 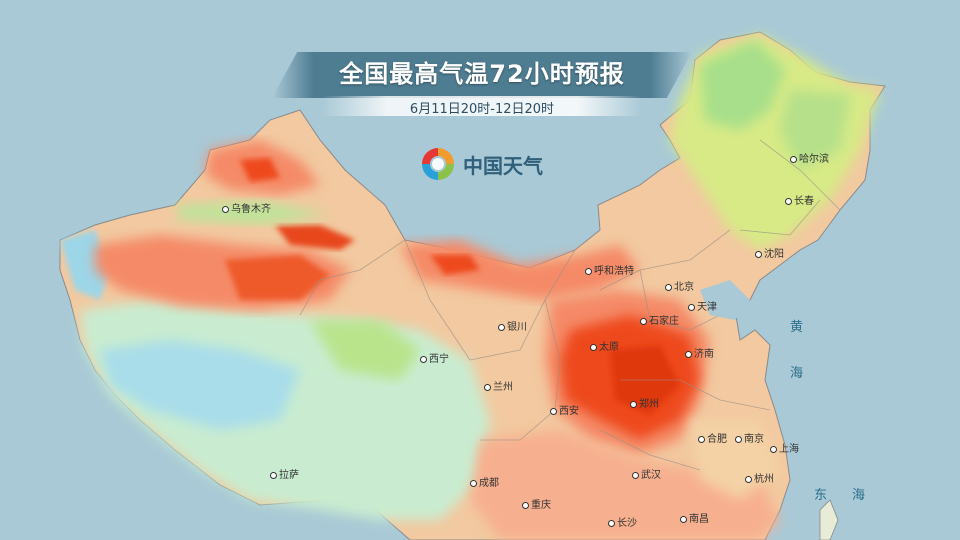 I want to click on city-label: 乌鲁木齐, so click(x=246, y=207).